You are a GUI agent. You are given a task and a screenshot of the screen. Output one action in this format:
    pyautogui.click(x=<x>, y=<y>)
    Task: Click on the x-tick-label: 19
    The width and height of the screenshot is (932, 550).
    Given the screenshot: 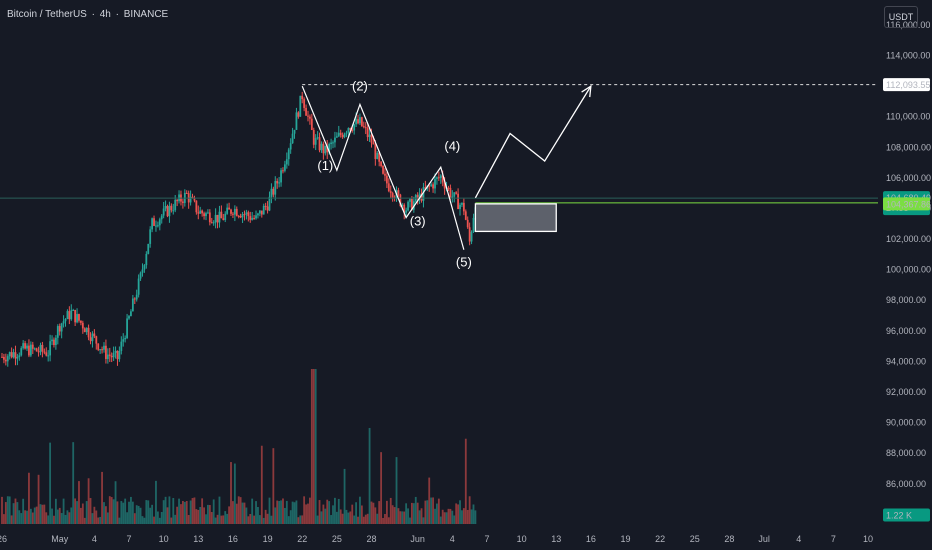 What is the action you would take?
    pyautogui.click(x=626, y=539)
    